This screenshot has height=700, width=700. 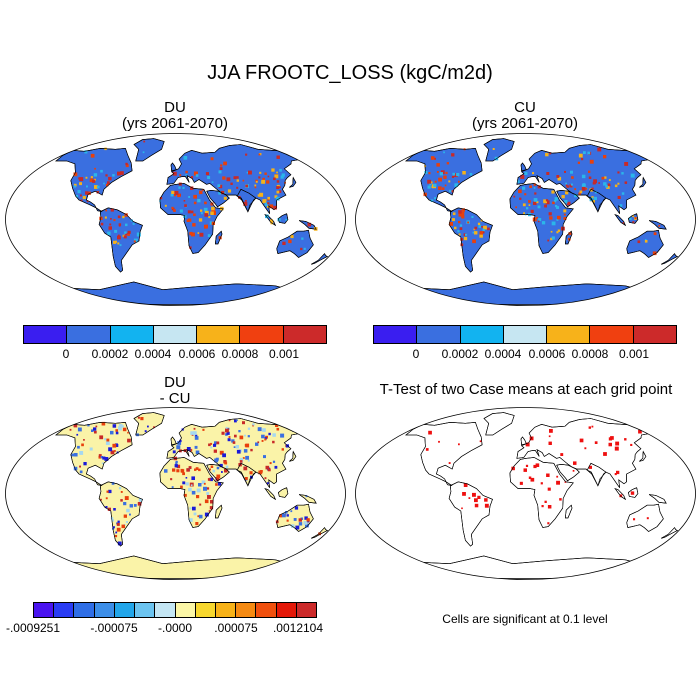 I want to click on significance-note: Cells are significant at 0.1 level, so click(x=525, y=619).